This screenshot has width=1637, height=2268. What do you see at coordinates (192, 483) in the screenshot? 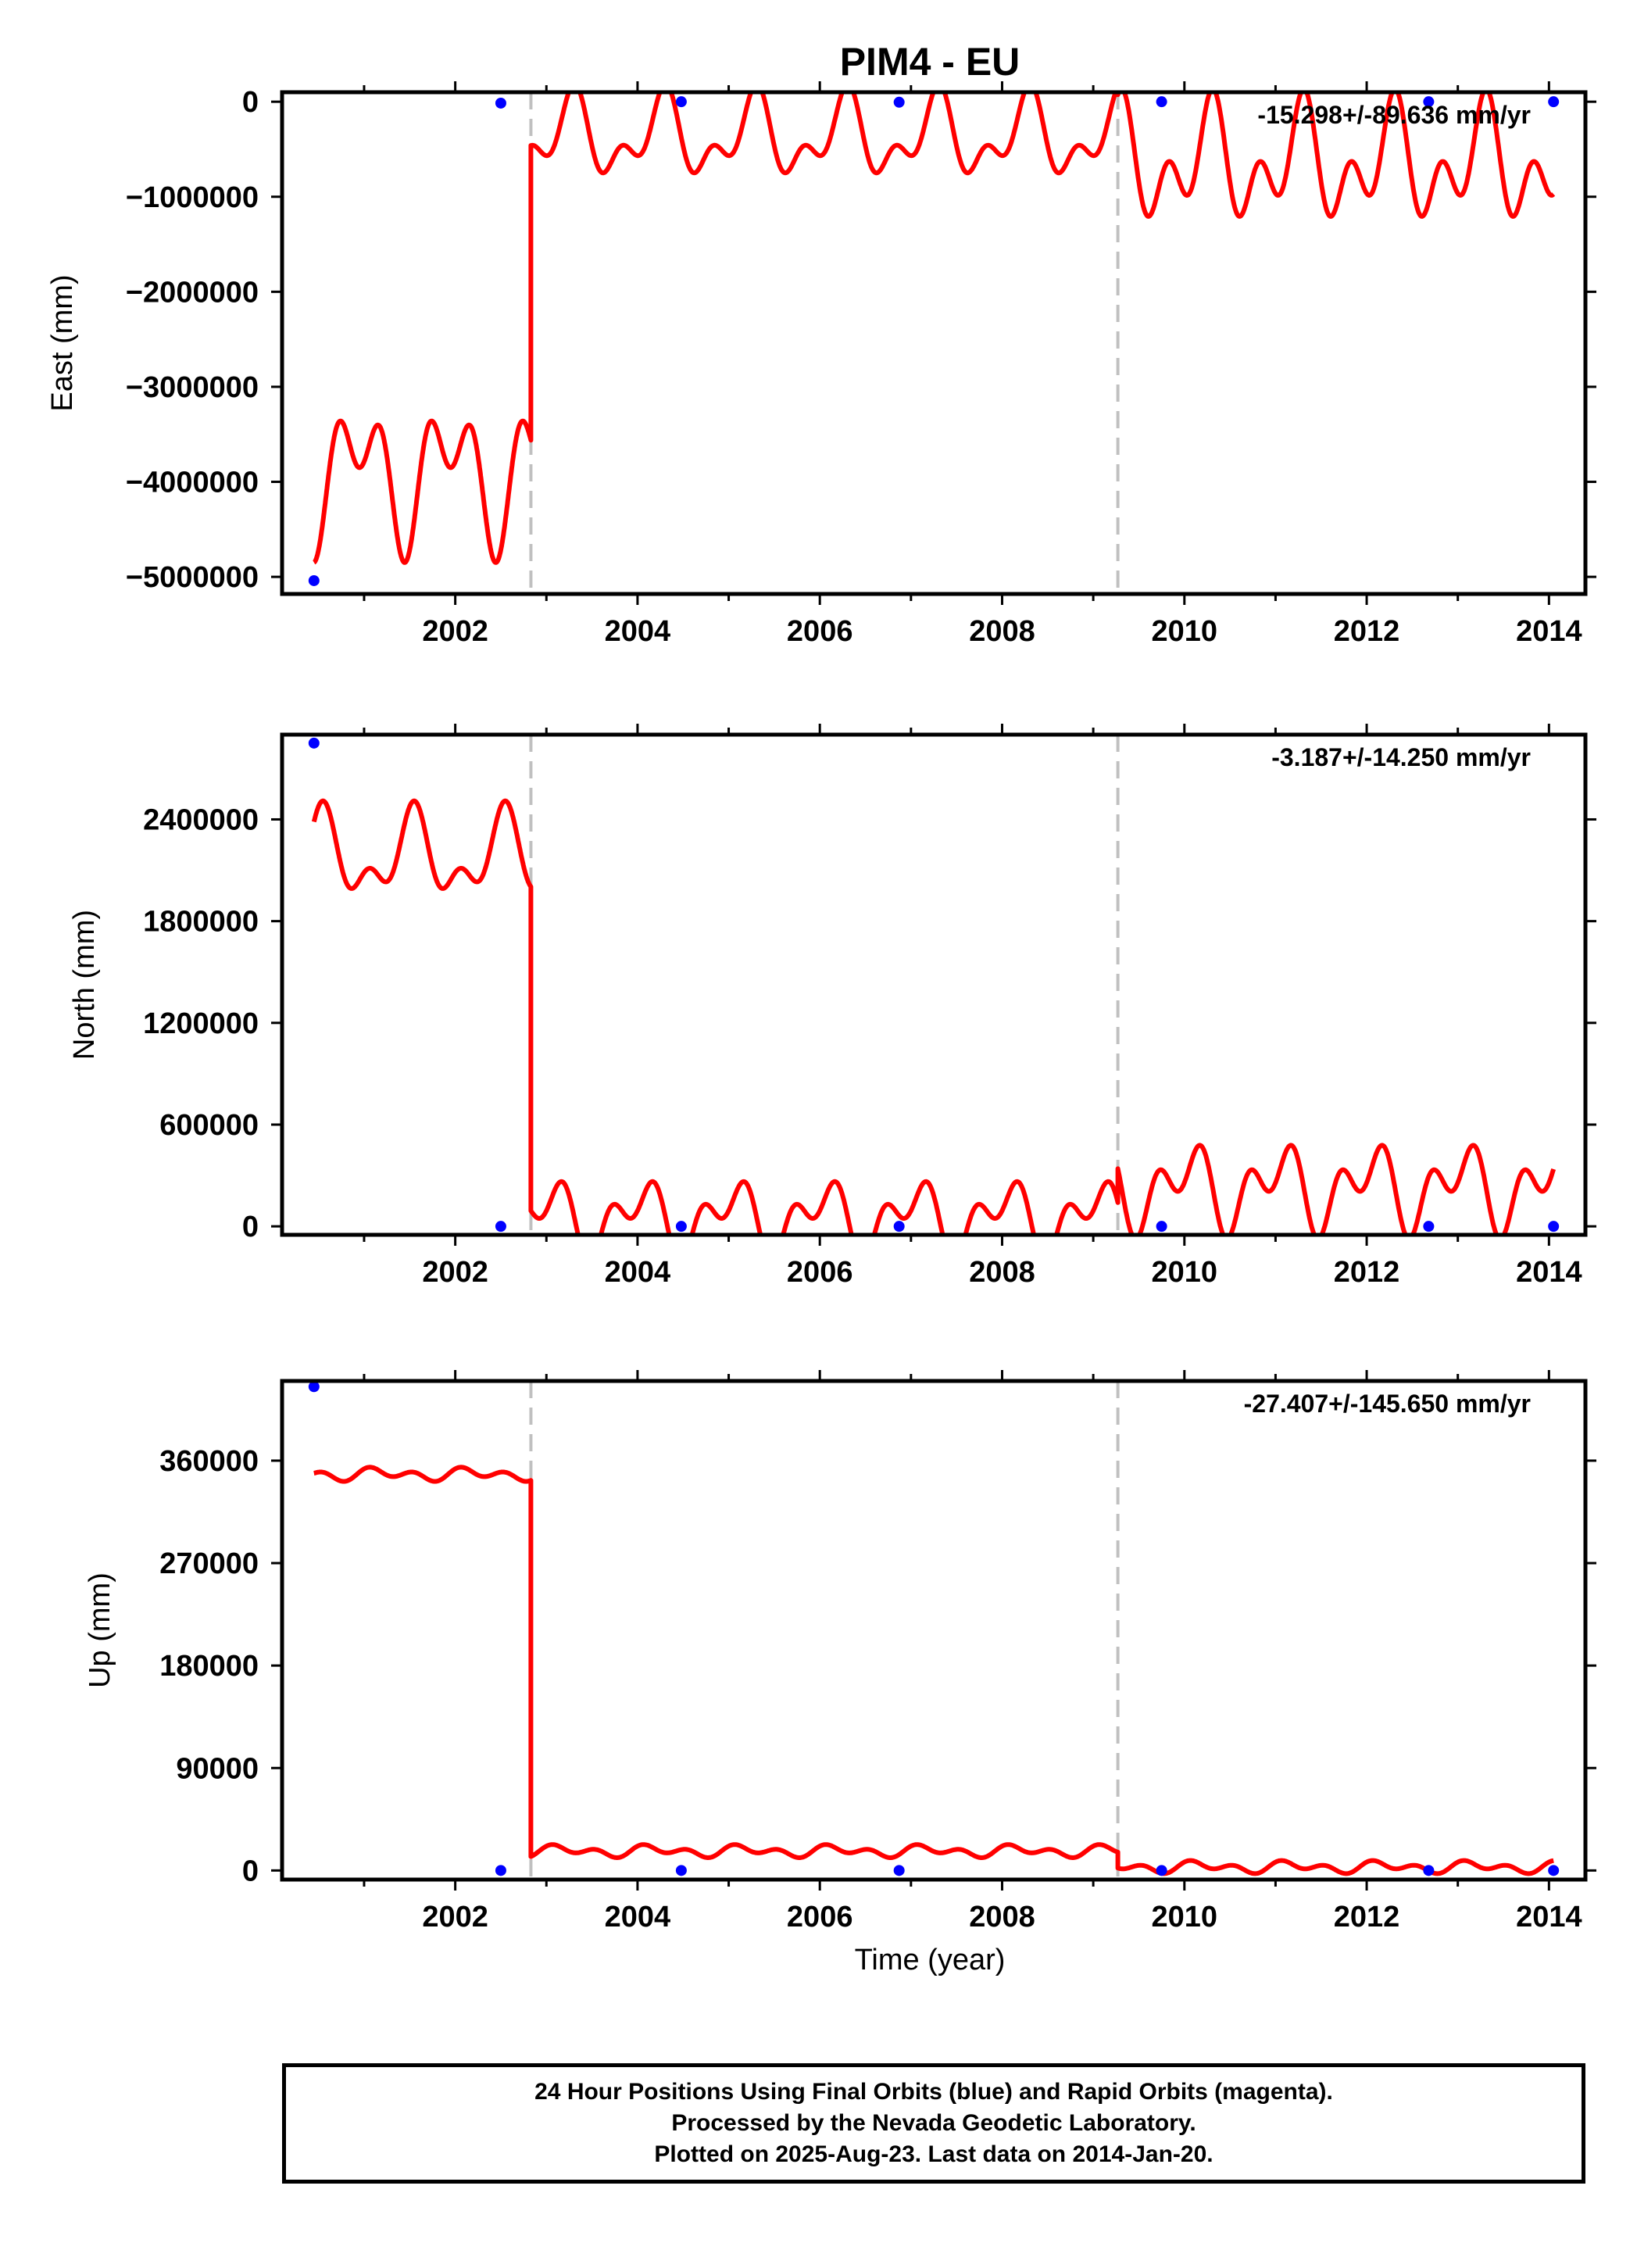
I see `east-y-tick-label: −4000000` at bounding box center [192, 483].